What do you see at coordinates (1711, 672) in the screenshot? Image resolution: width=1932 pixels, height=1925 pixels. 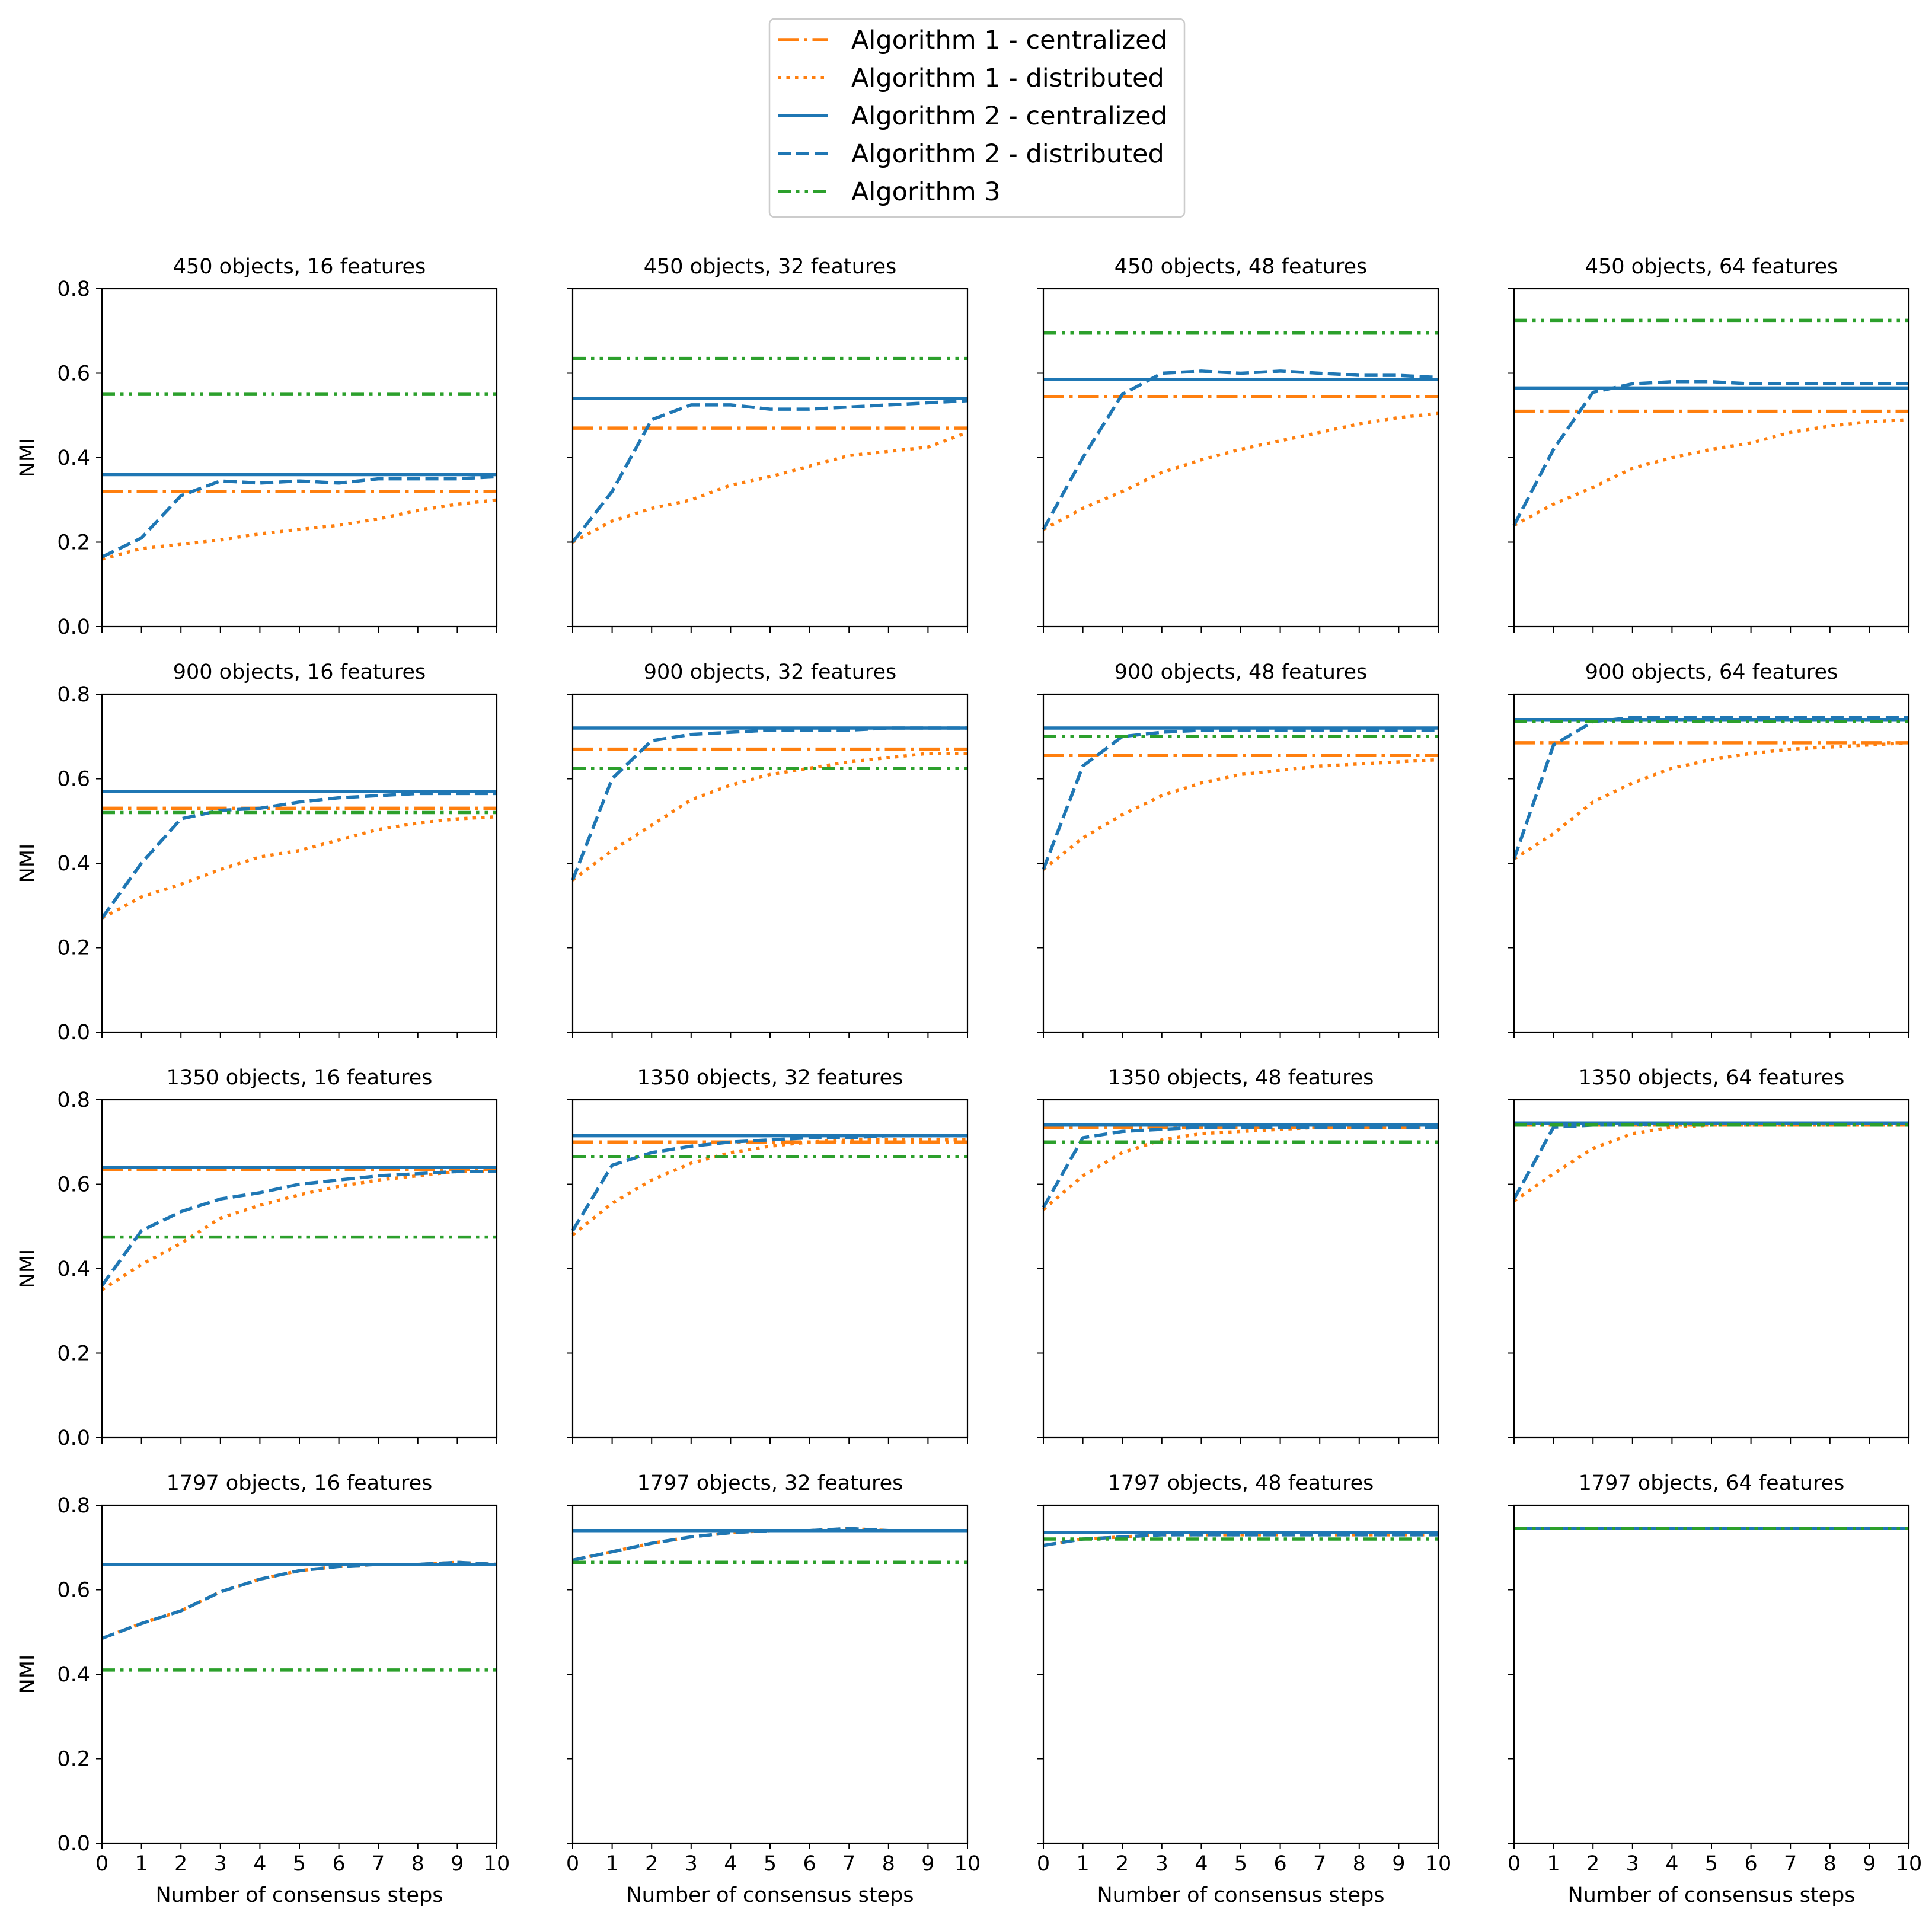 I see `subplot-title: 900 objects, 64 features` at bounding box center [1711, 672].